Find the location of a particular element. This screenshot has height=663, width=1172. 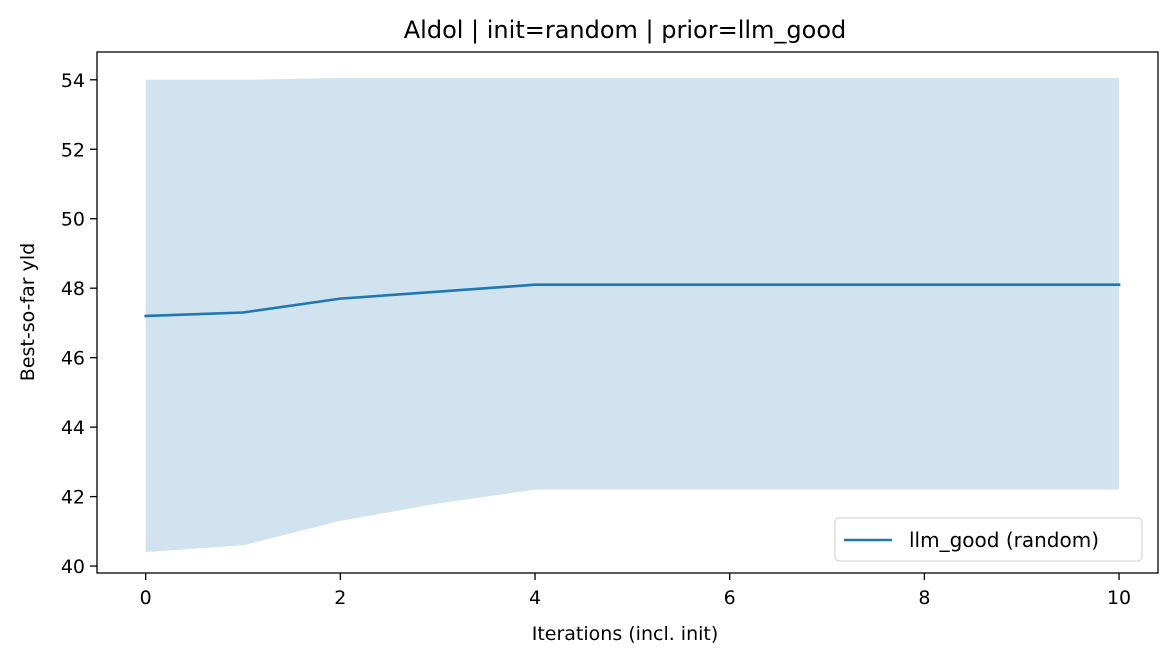

x-tick-label: 8 is located at coordinates (924, 598).